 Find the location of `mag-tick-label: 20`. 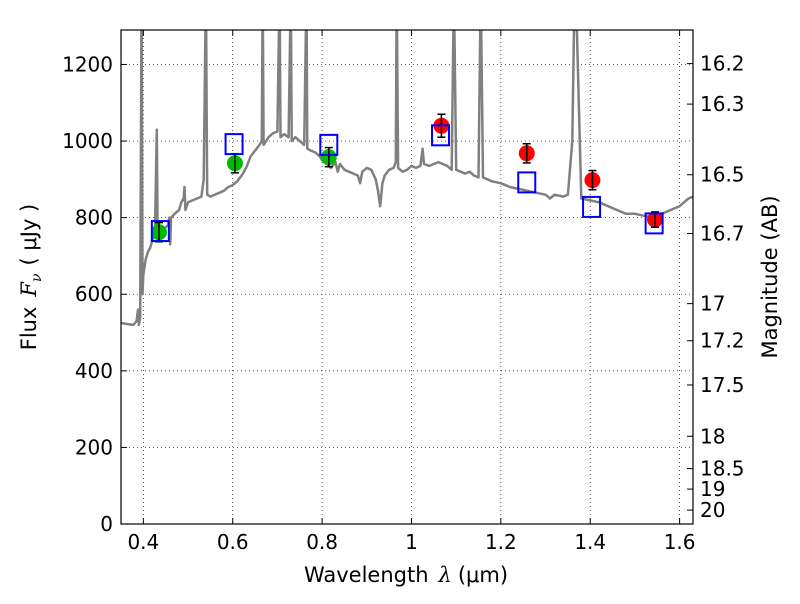

mag-tick-label: 20 is located at coordinates (712, 510).